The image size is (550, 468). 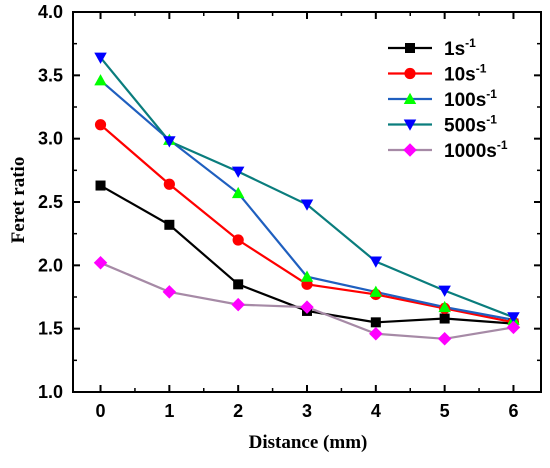 What do you see at coordinates (50, 265) in the screenshot?
I see `y-tick-label: 2.0` at bounding box center [50, 265].